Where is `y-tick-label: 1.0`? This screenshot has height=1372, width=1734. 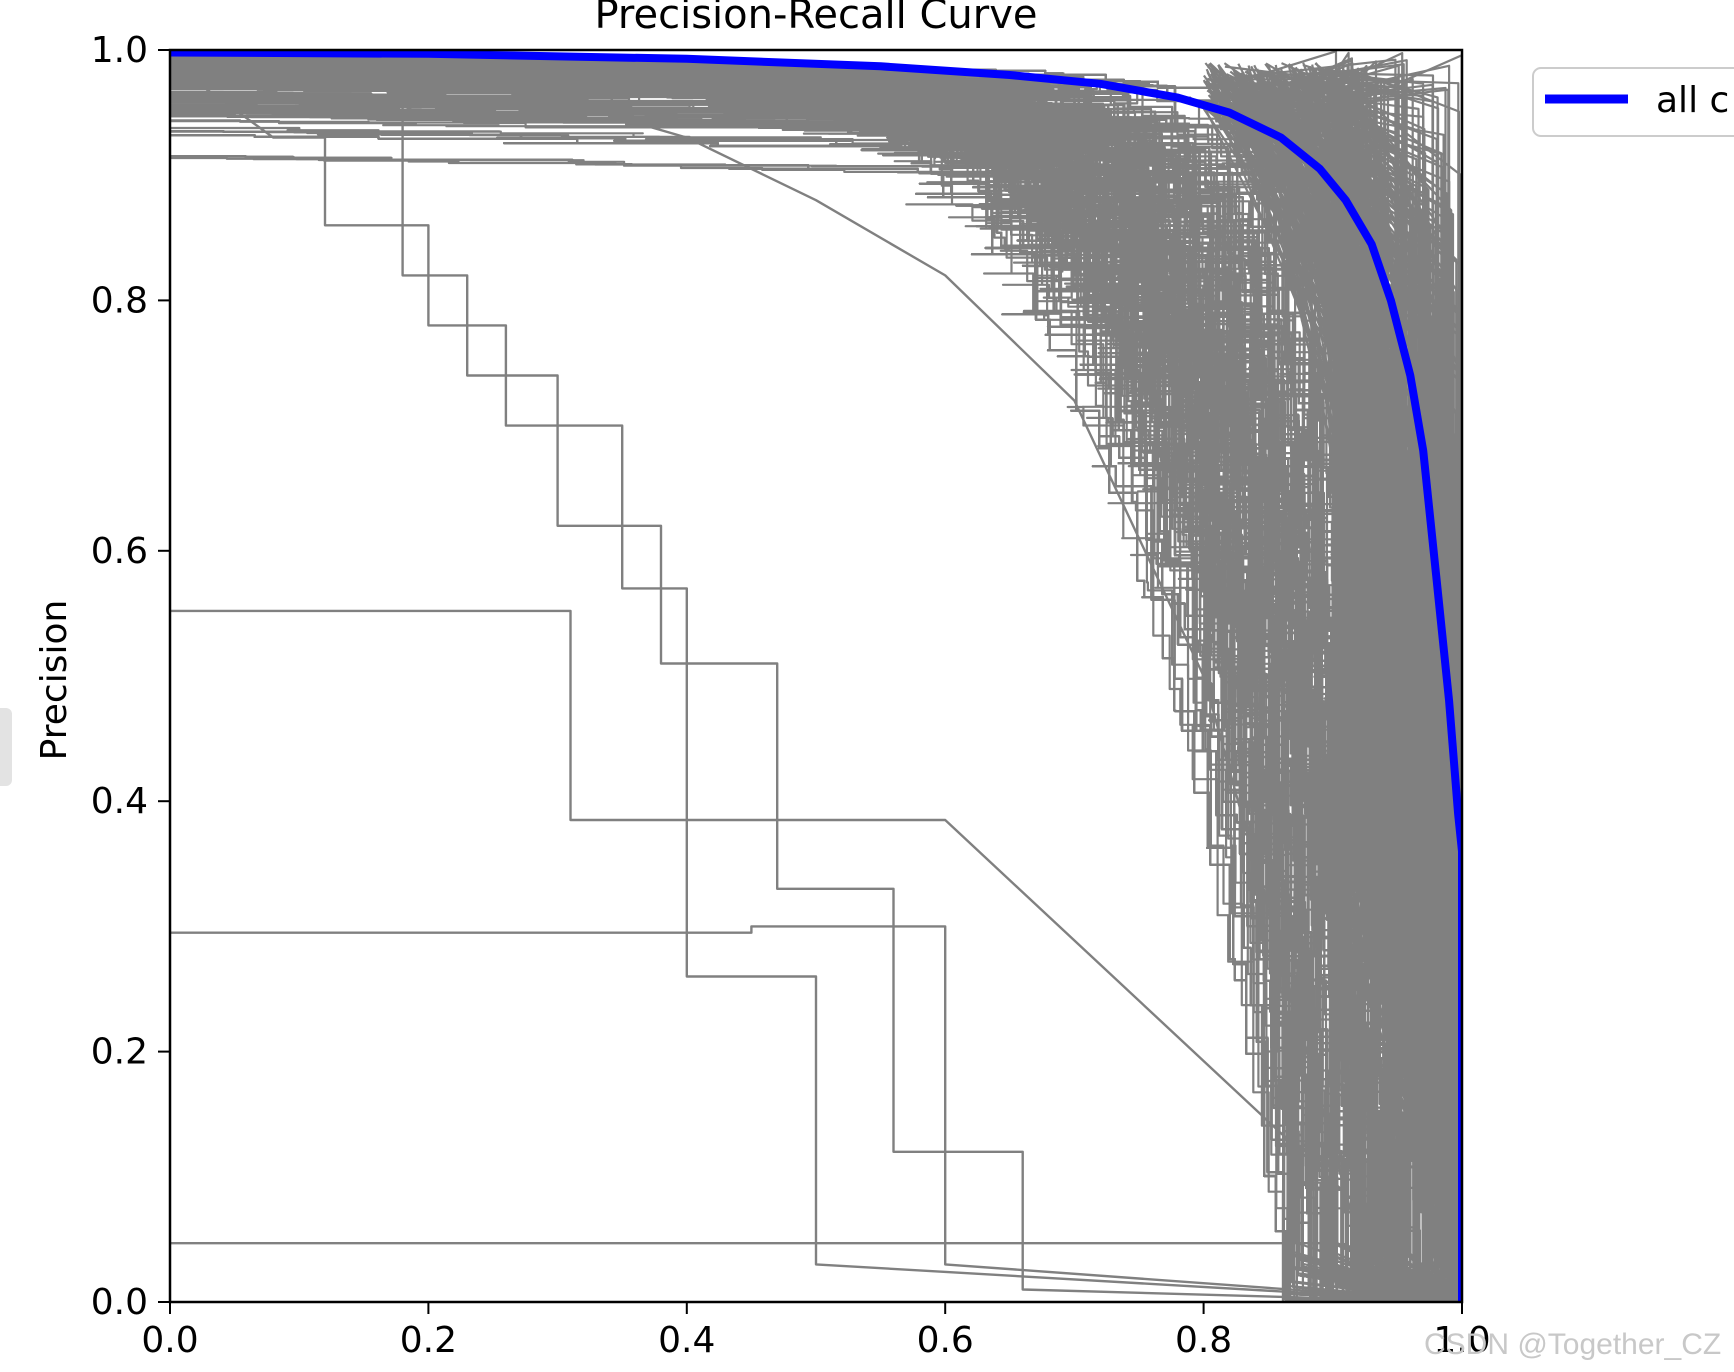
y-tick-label: 1.0 is located at coordinates (119, 50).